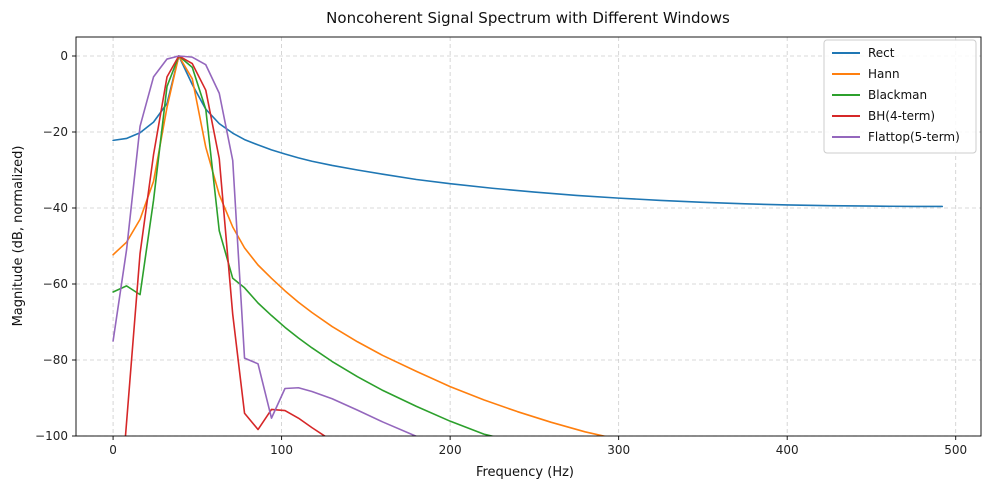  I want to click on y-tick-label: −80, so click(55, 360).